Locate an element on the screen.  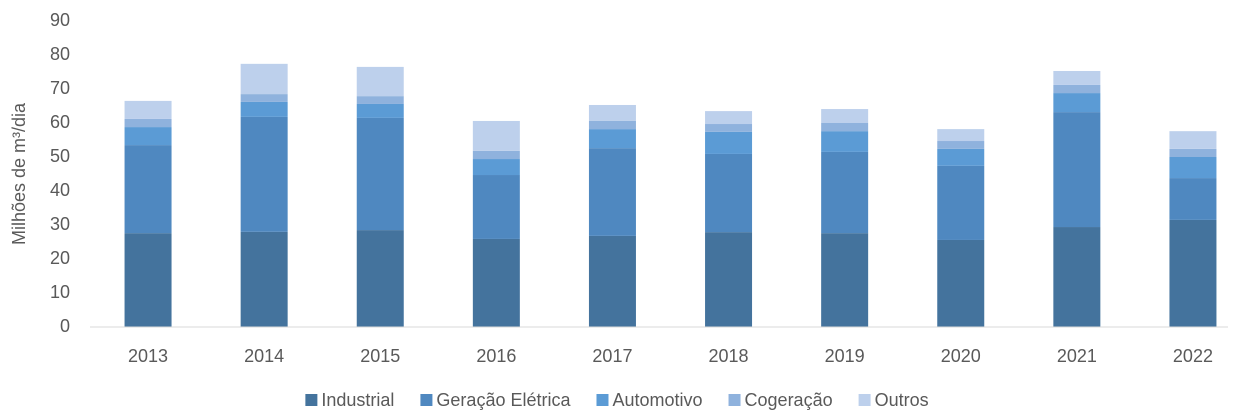
y-tick-label: 70 is located at coordinates (60, 88).